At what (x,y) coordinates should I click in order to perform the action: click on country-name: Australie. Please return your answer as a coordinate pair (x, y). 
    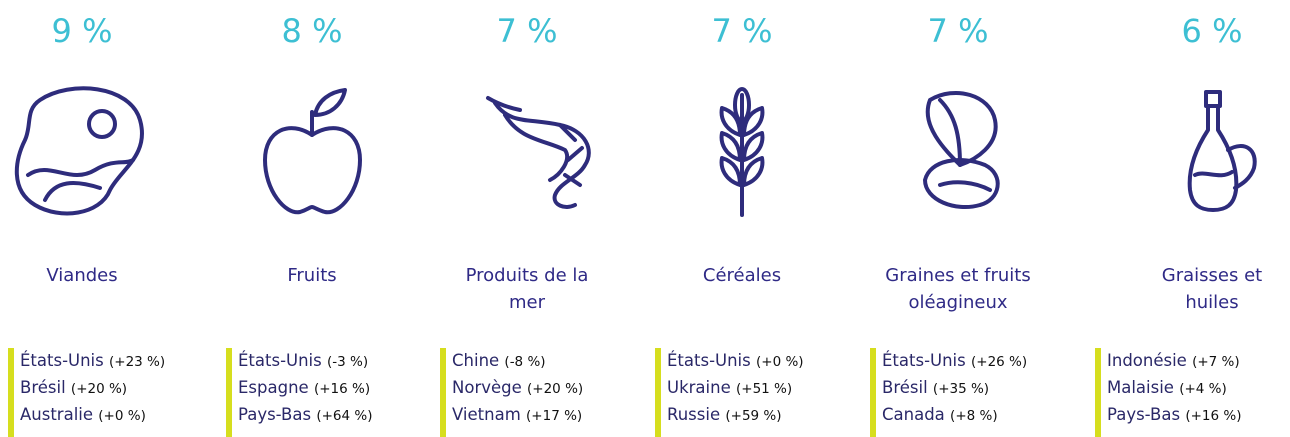
    Looking at the image, I should click on (57, 414).